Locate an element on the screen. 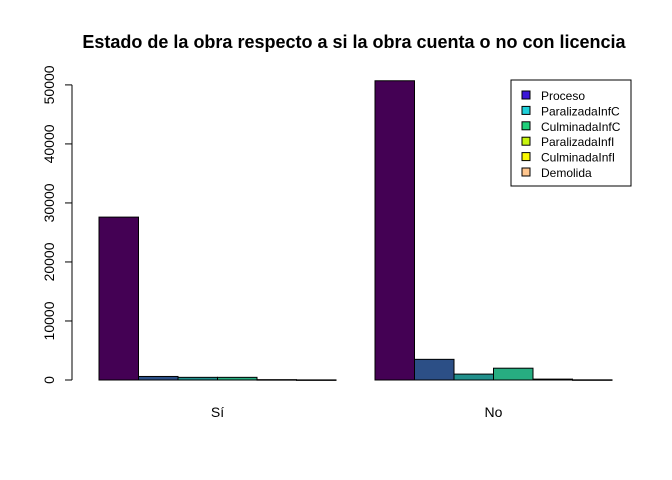 This screenshot has width=672, height=480. bar-paralizadainfc-si is located at coordinates (158, 378).